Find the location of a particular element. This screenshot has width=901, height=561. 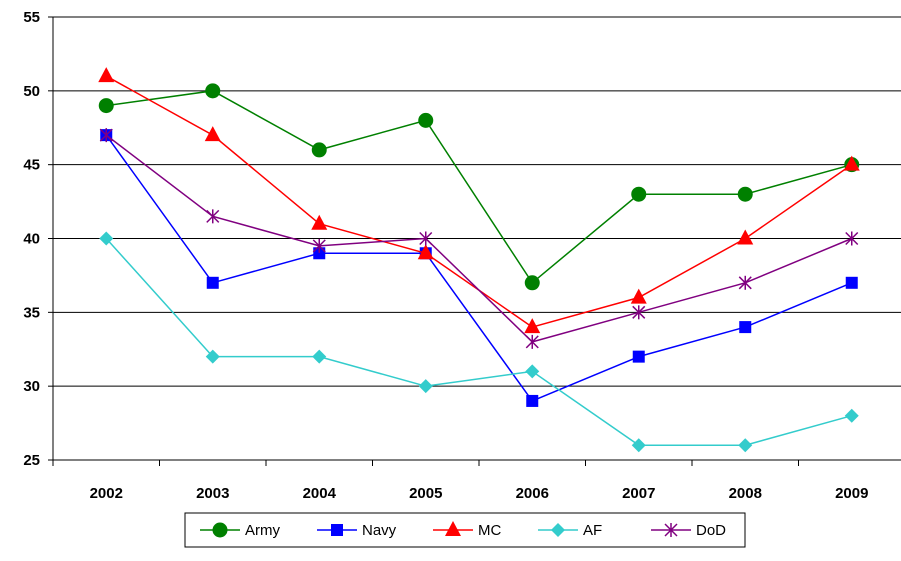

x-tick-label: 2009 is located at coordinates (851, 493).